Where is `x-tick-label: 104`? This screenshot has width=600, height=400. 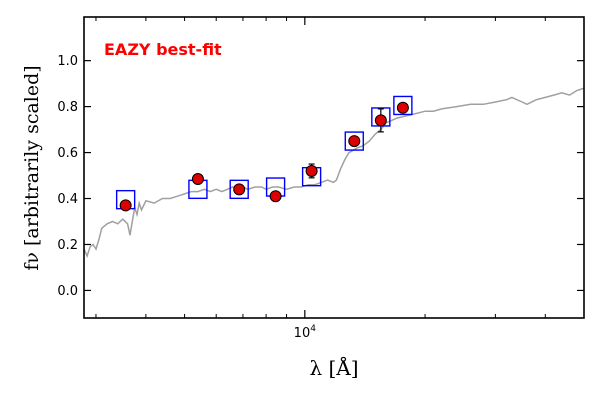
x-tick-label: 104 is located at coordinates (305, 332).